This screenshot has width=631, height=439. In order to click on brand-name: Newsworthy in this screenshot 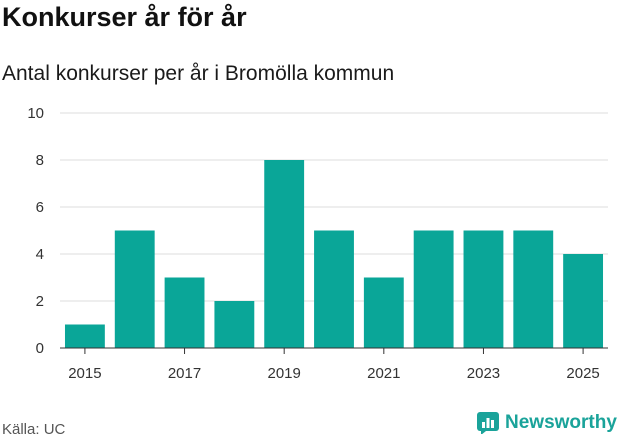, I will do `click(561, 422)`.